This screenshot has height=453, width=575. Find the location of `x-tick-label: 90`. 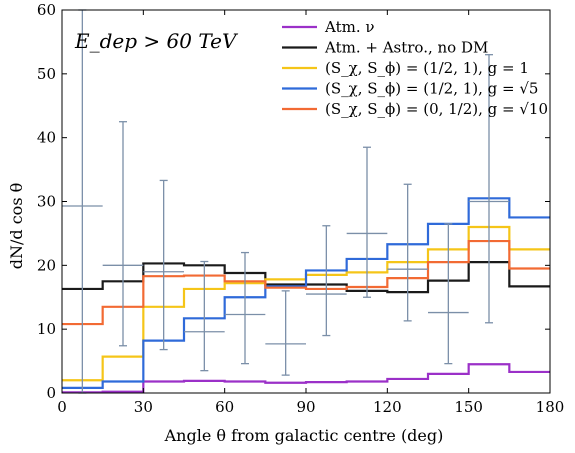

x-tick-label: 90 is located at coordinates (305, 407).